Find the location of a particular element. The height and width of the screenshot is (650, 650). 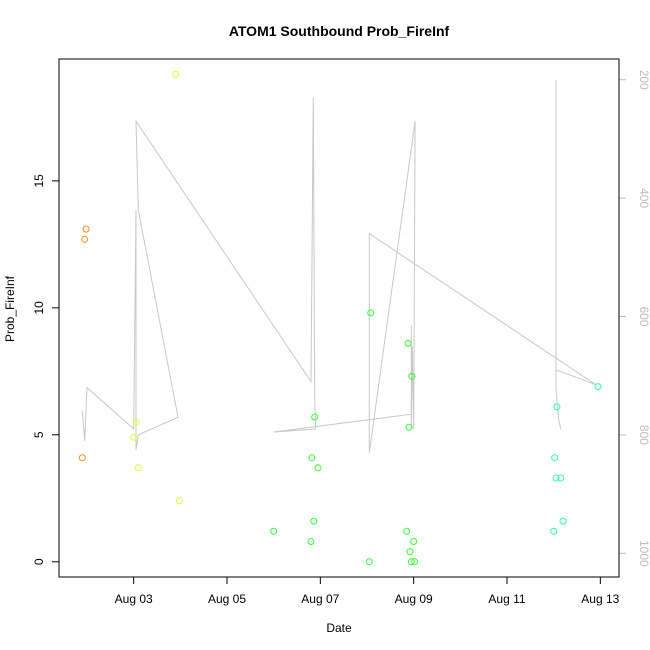

x-tick-label-4: Aug 11 is located at coordinates (506, 599).